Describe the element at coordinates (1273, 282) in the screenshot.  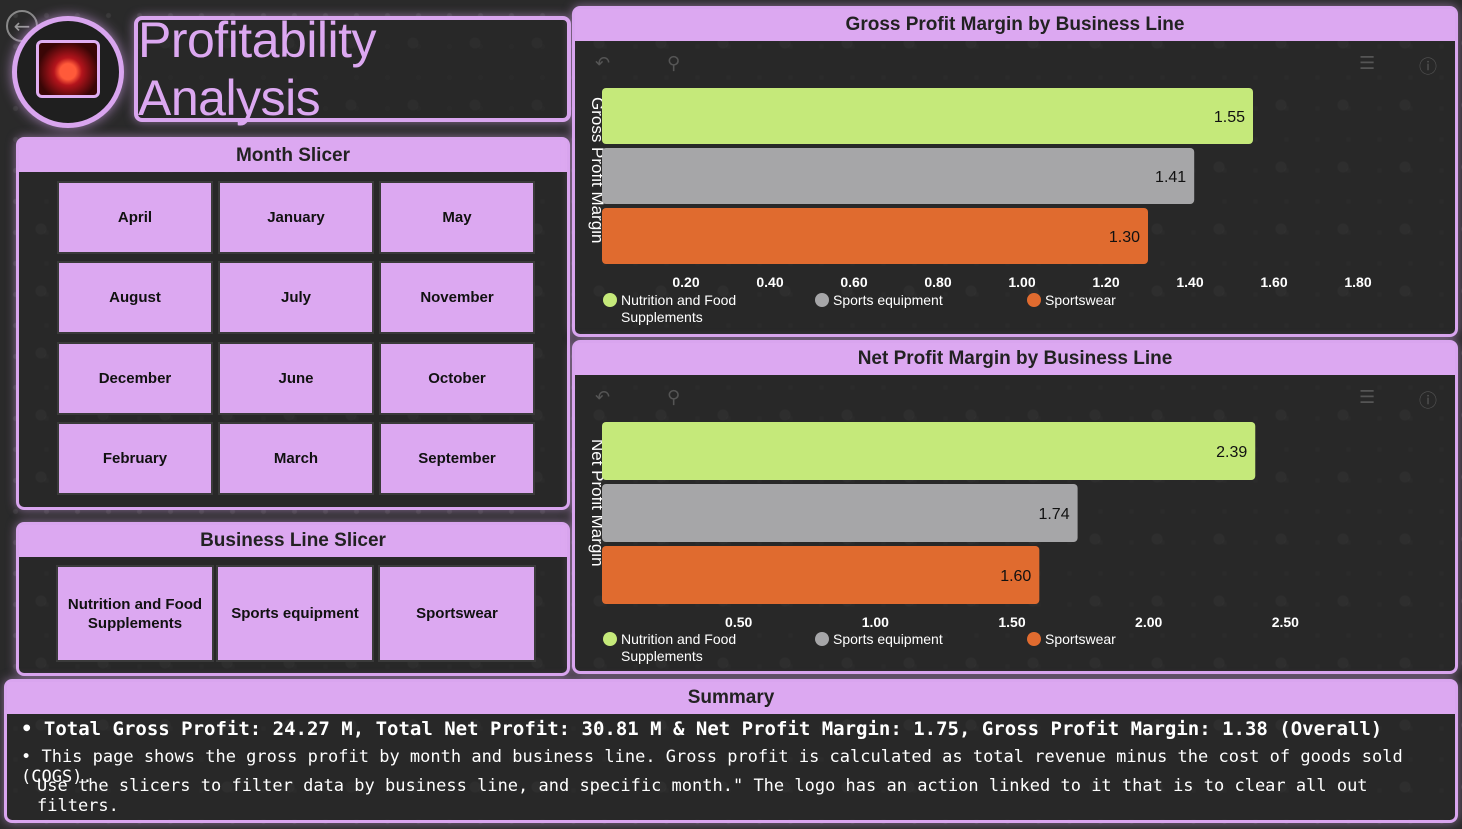
I see `x-tick-label: 1.60` at that location.